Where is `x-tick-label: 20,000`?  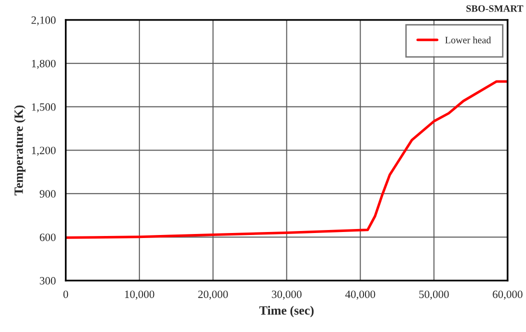 x-tick-label: 20,000 is located at coordinates (213, 295).